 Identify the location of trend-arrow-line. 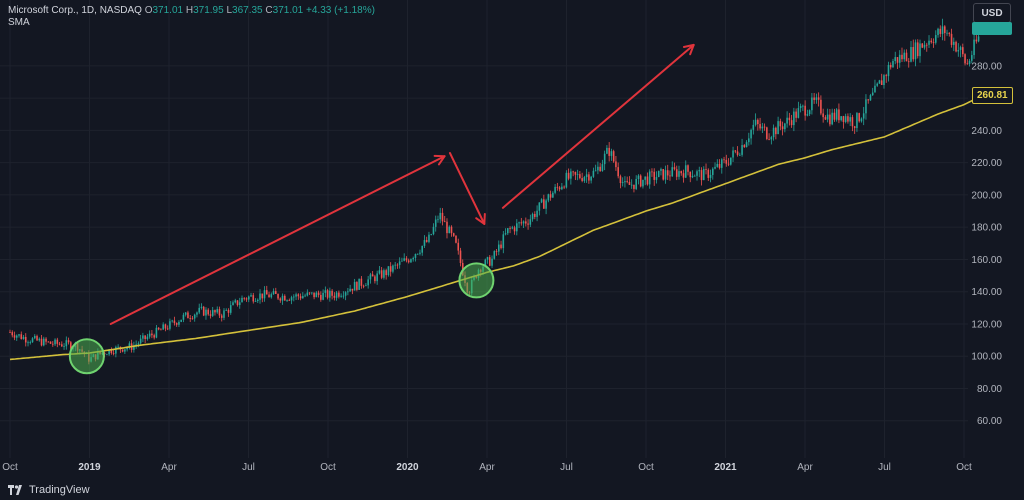
(598, 126).